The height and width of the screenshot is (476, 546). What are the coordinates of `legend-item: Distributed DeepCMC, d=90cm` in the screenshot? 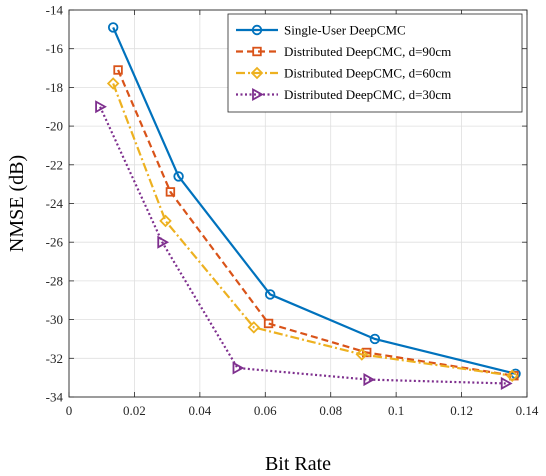 It's located at (343, 51).